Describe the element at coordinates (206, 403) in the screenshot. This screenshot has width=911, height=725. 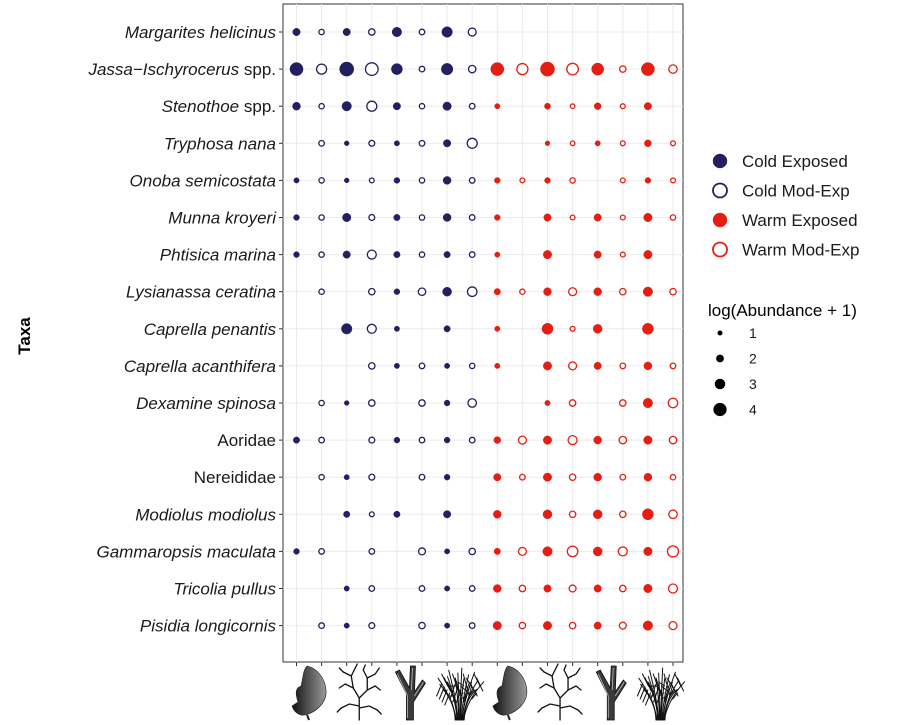
I see `taxon-label: Dexamine spinosa` at that location.